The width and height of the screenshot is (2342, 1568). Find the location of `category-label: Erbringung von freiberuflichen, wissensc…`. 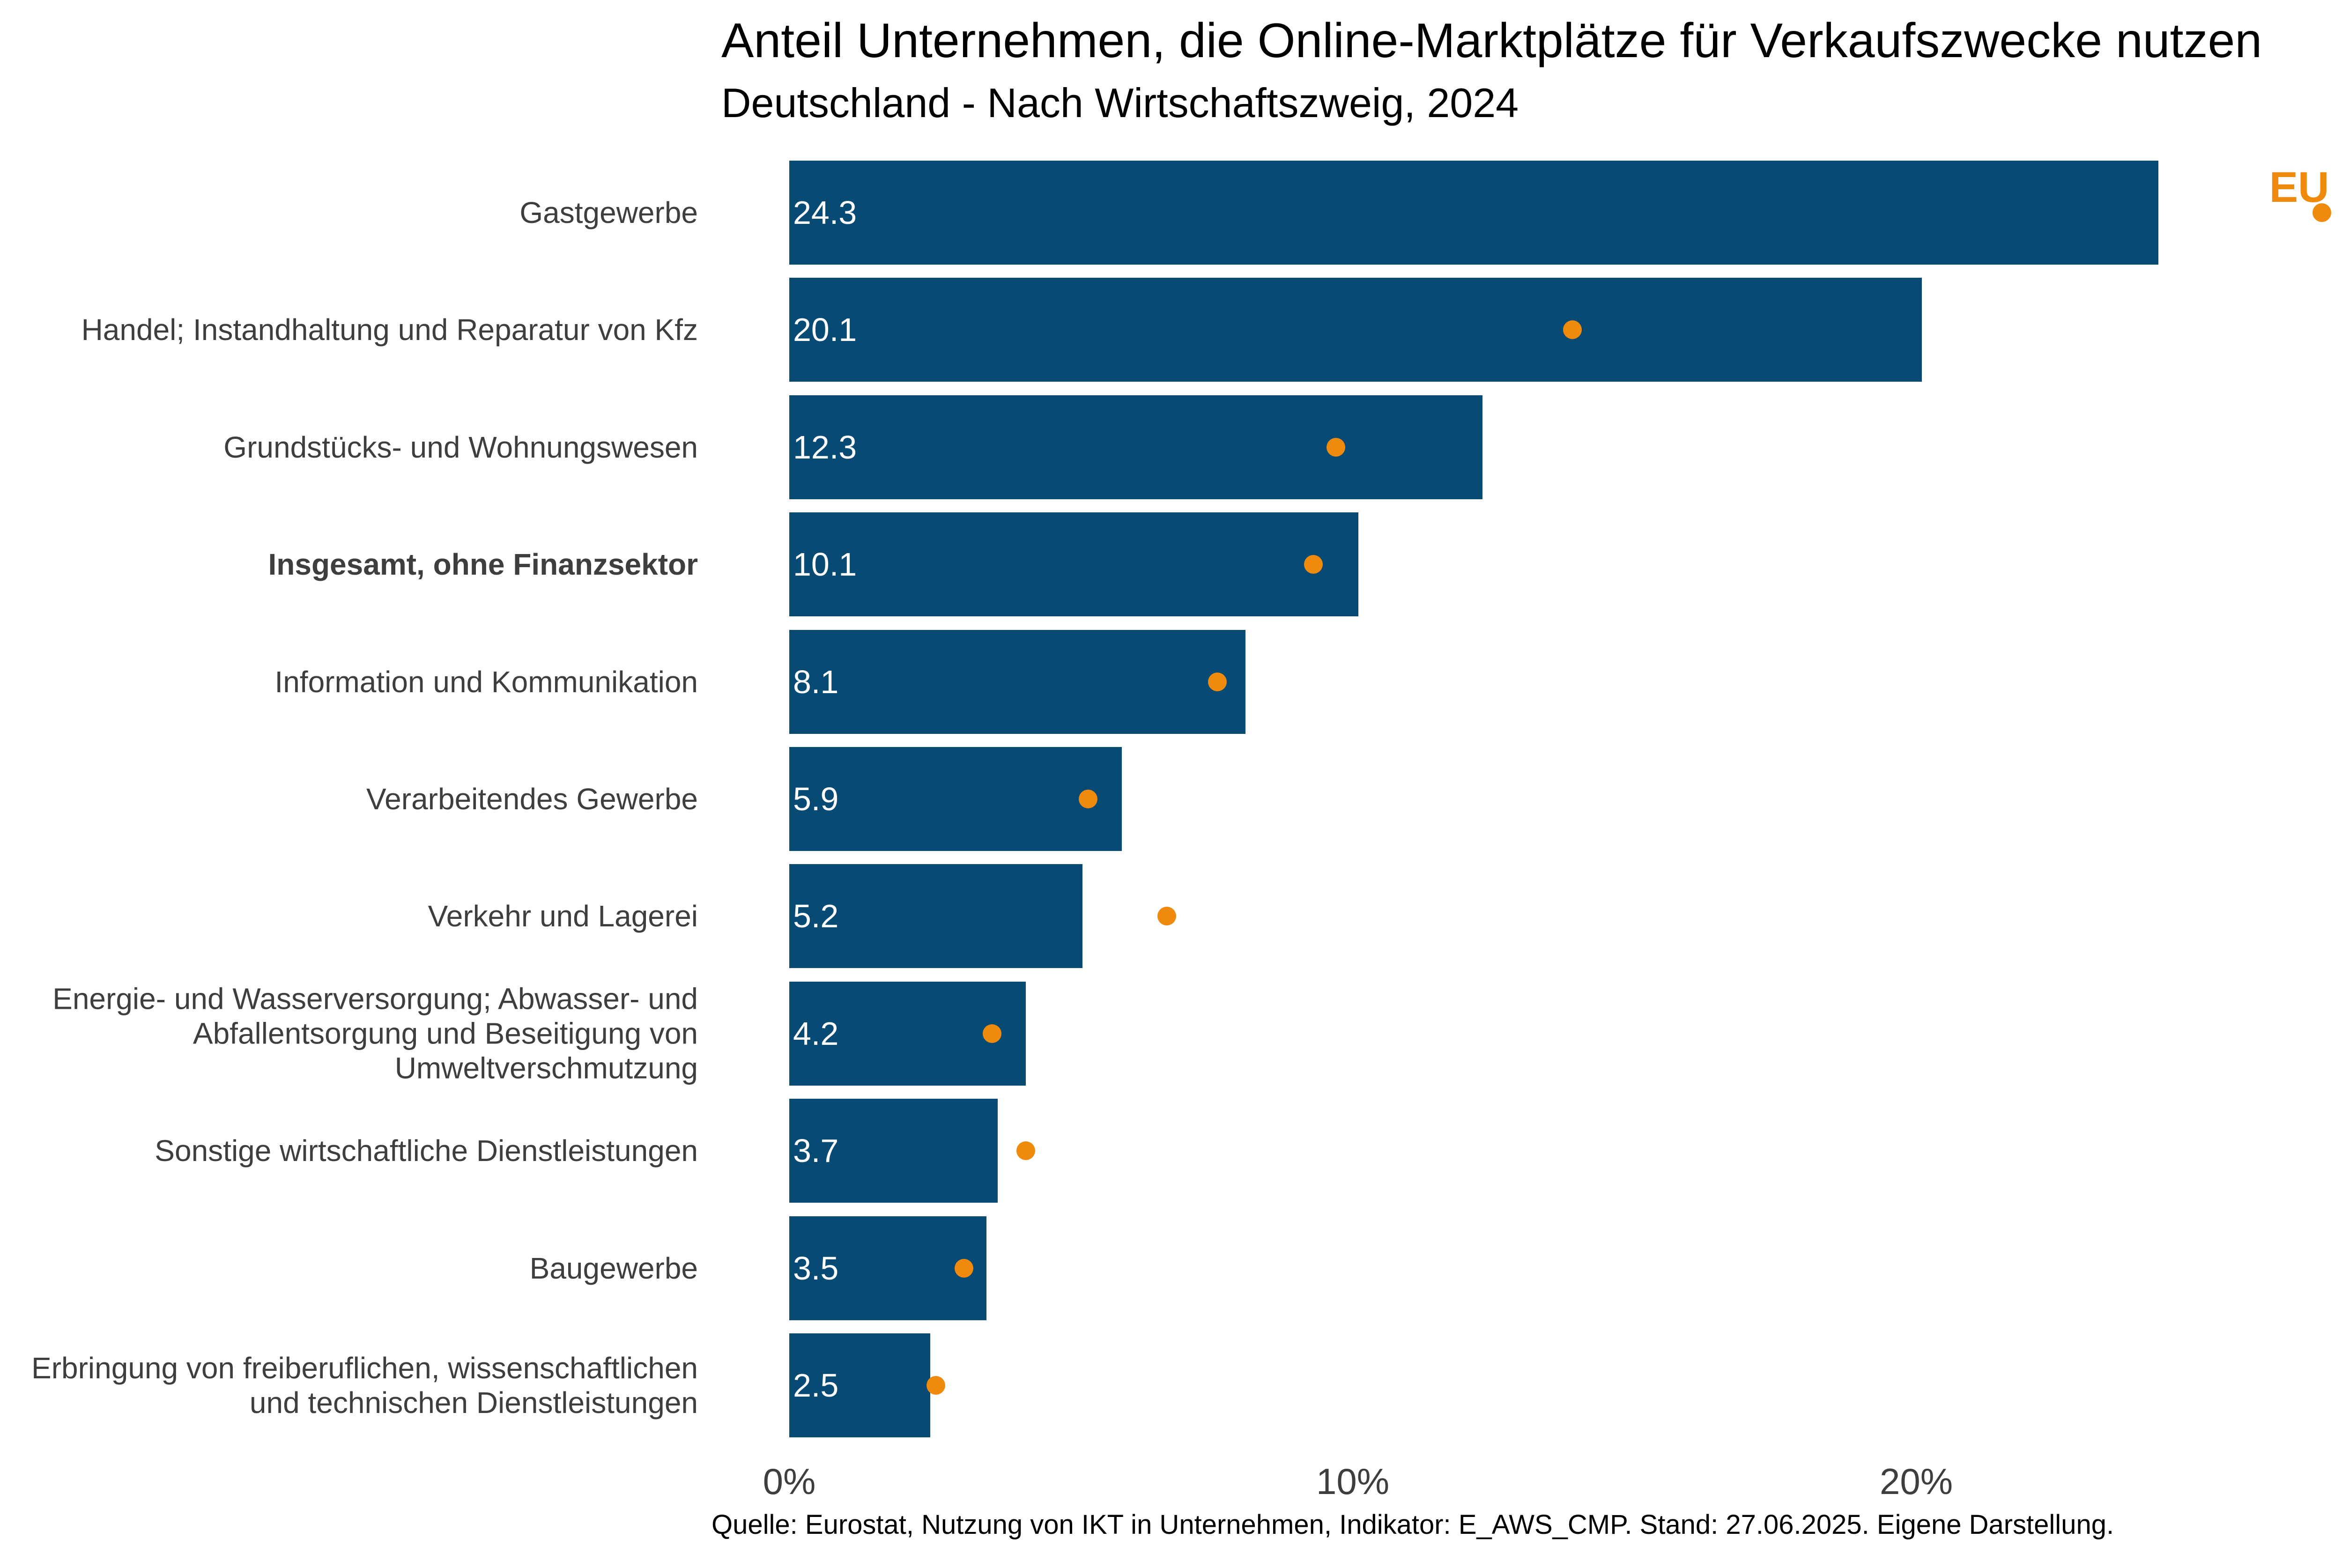

category-label: Erbringung von freiberuflichen, wissensc… is located at coordinates (364, 1385).